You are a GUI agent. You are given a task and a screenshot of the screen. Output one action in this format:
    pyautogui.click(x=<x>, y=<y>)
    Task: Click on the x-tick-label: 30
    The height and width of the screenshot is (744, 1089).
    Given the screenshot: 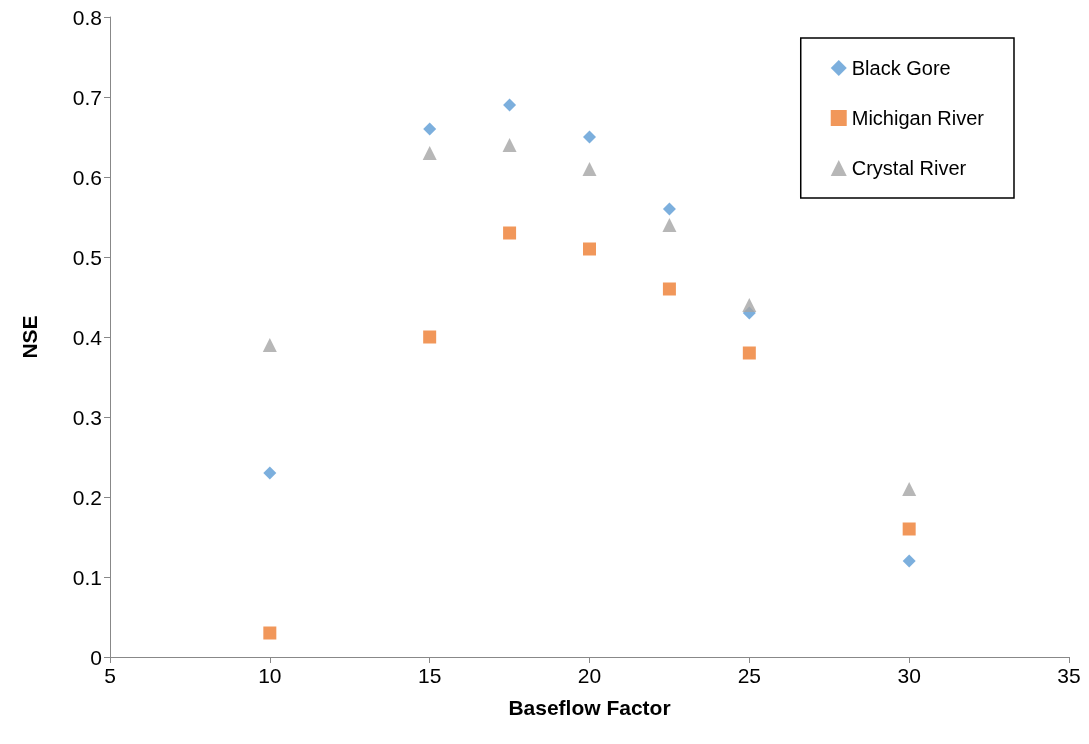 What is the action you would take?
    pyautogui.click(x=909, y=675)
    